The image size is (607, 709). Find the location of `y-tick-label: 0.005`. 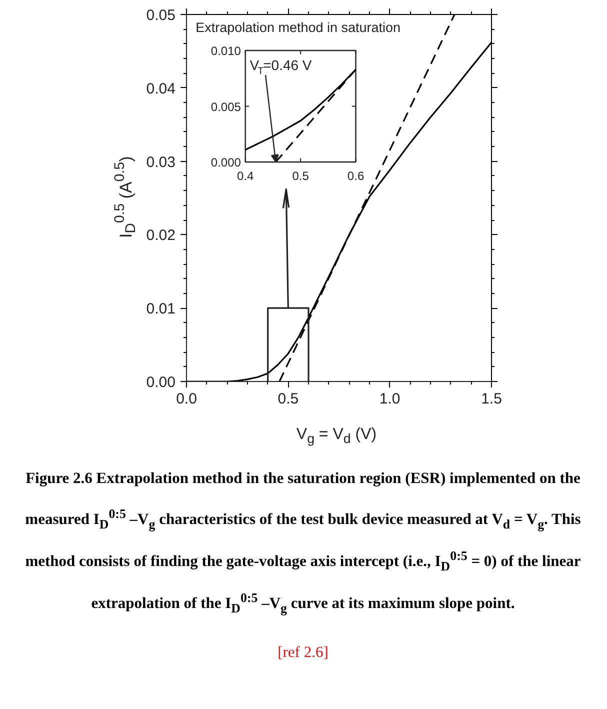

y-tick-label: 0.005 is located at coordinates (226, 107).